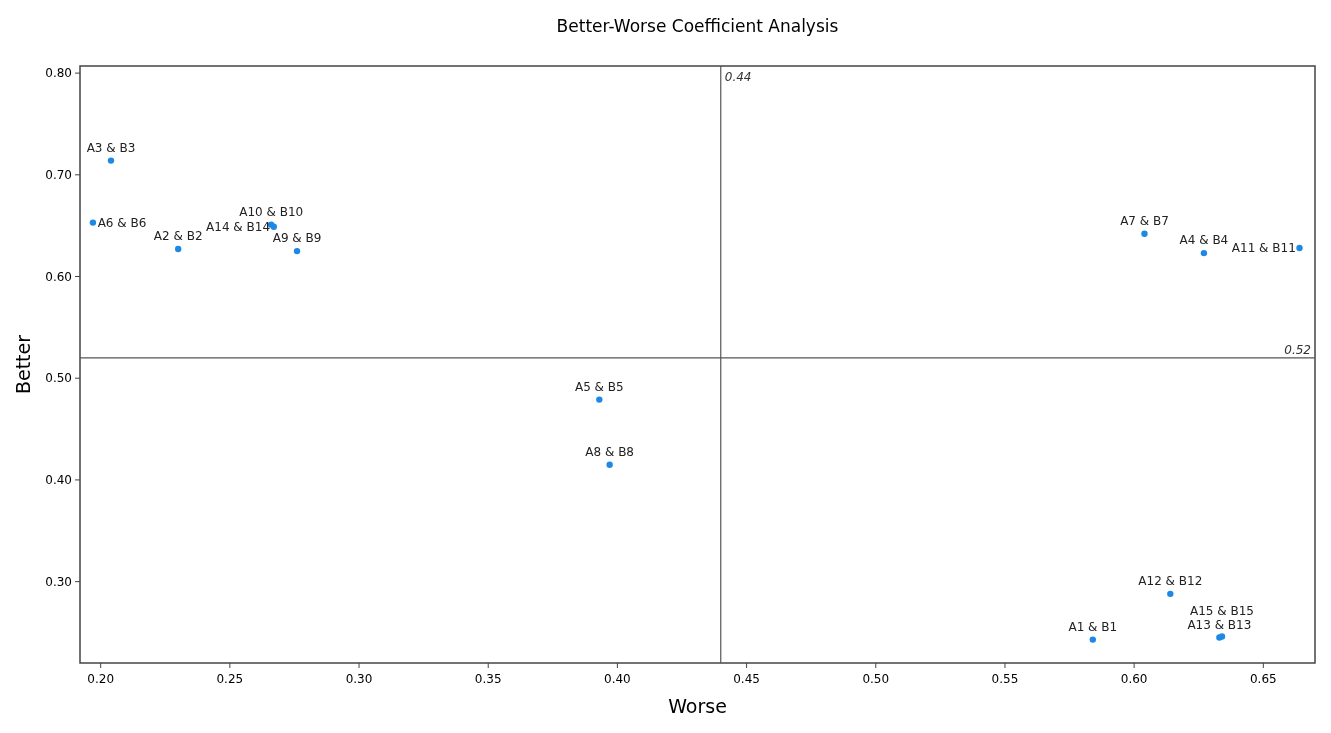 The image size is (1331, 733). Describe the element at coordinates (58, 479) in the screenshot. I see `y-tick-label: 0.40` at that location.